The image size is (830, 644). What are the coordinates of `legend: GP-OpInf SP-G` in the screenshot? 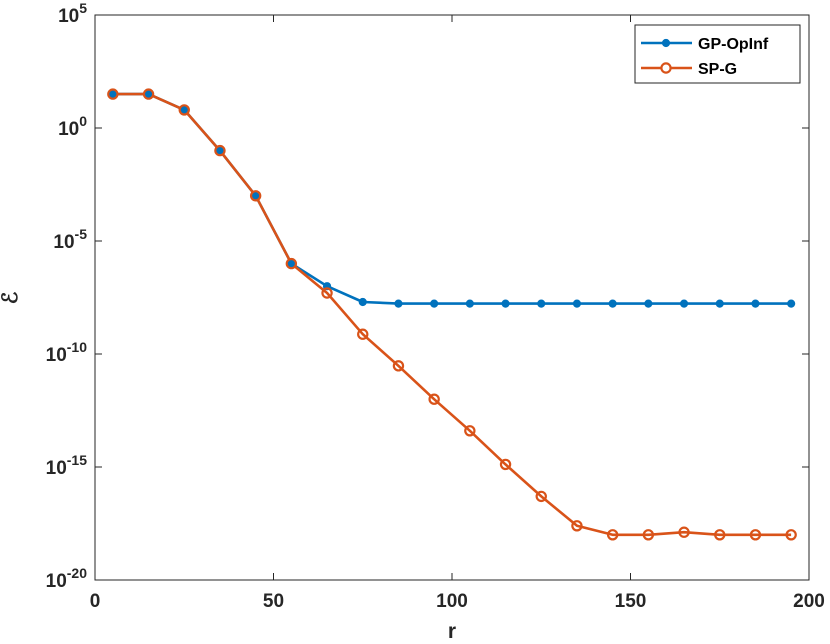 It's located at (717, 54).